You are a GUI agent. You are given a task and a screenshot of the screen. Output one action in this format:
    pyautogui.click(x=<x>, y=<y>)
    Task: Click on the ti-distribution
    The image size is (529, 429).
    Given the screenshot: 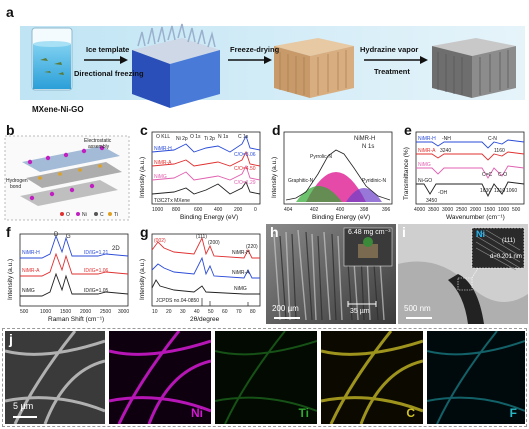 What is the action you would take?
    pyautogui.click(x=266, y=377)
    